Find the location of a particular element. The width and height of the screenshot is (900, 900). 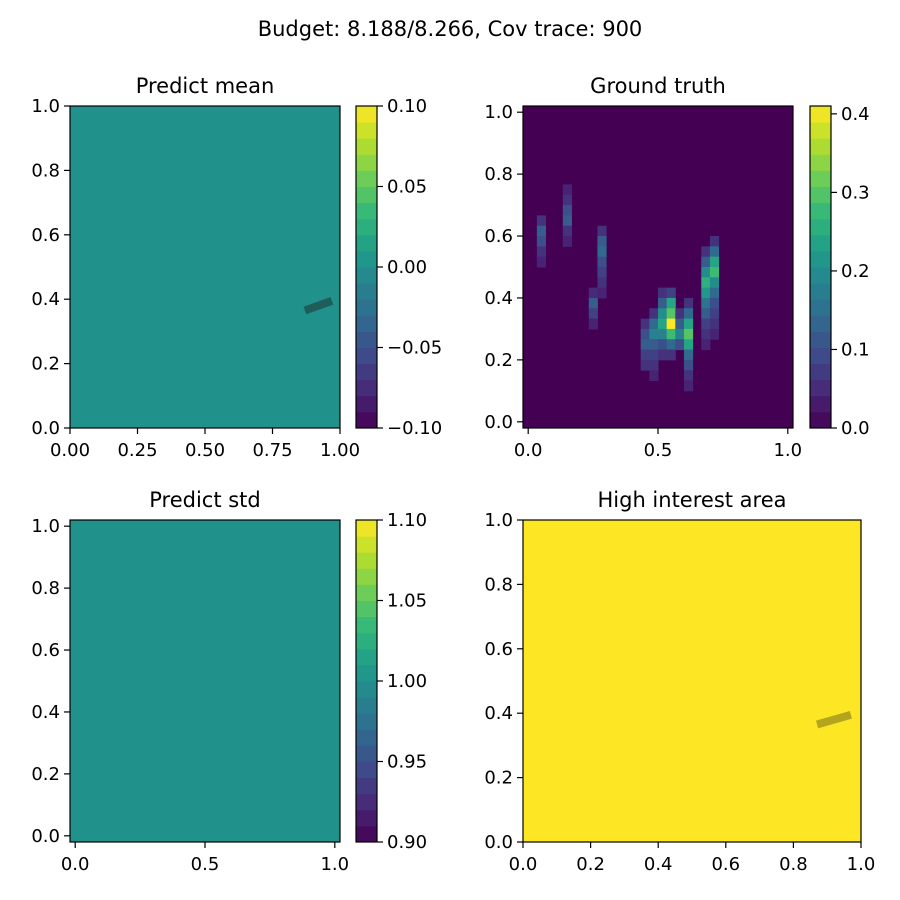

colorbar-frame is located at coordinates (820, 267).